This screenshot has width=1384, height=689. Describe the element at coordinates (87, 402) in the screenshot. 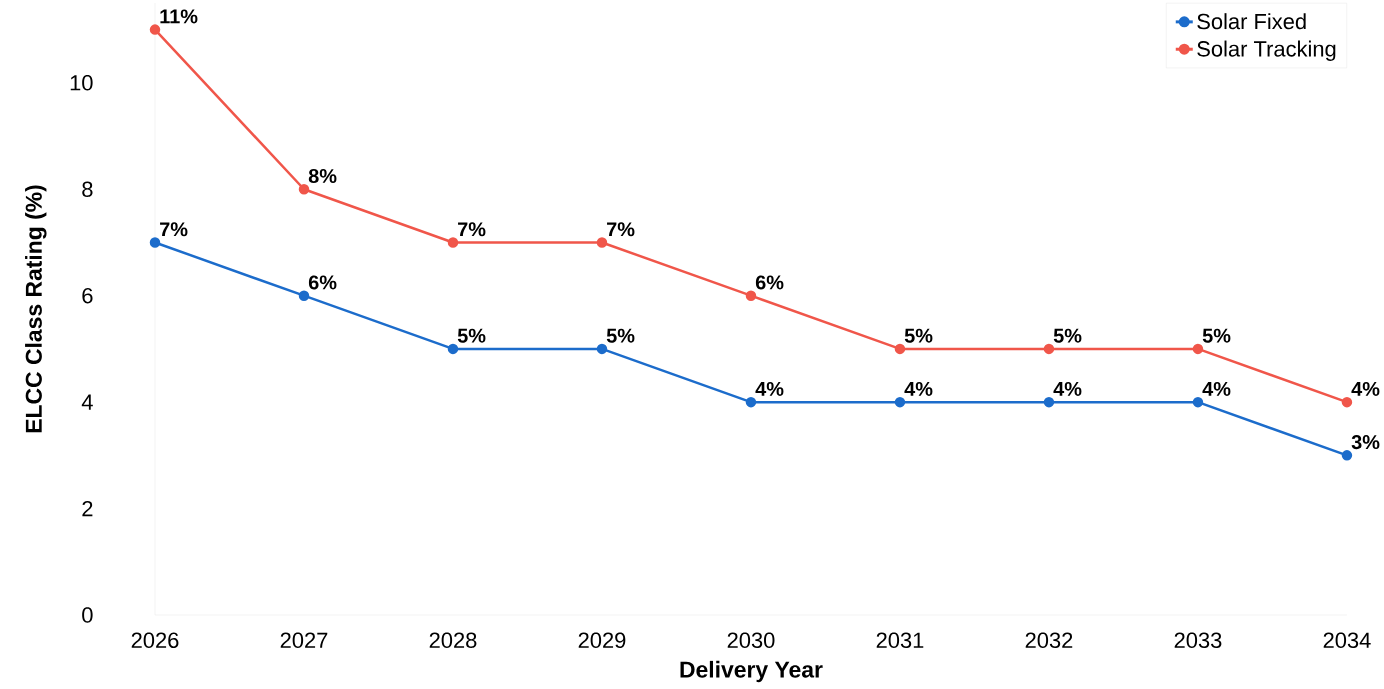

I see `y-tick-label: 4` at that location.